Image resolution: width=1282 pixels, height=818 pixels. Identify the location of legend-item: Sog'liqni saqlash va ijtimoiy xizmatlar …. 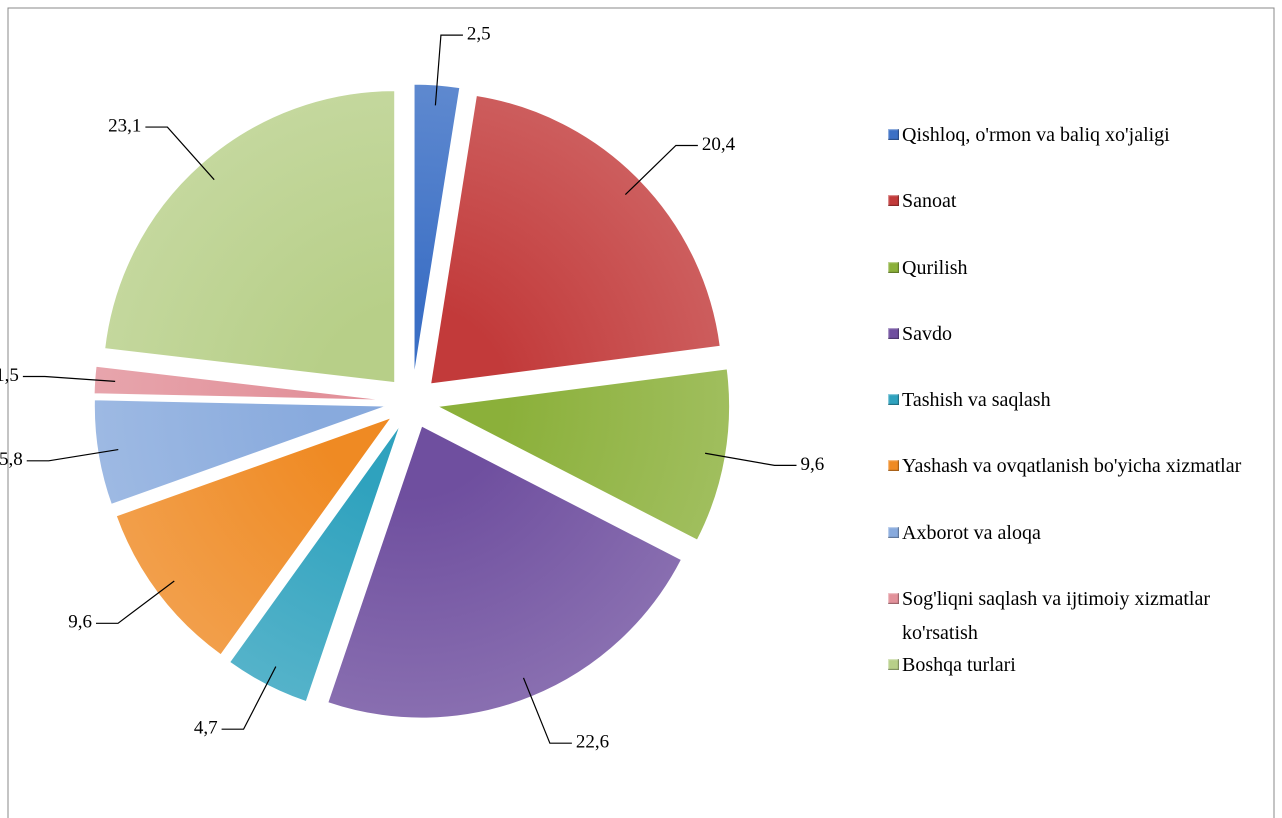
(1080, 616).